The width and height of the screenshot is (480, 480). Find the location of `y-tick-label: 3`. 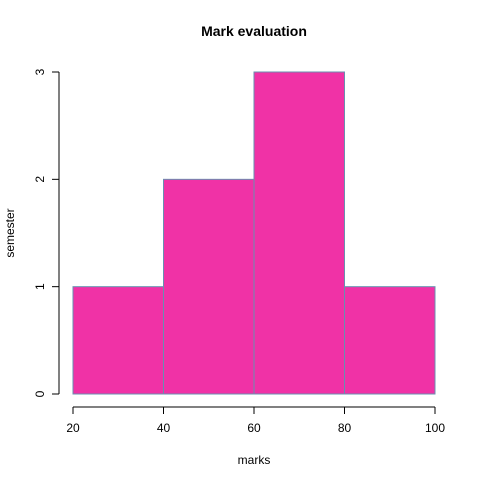

y-tick-label: 3 is located at coordinates (40, 71).